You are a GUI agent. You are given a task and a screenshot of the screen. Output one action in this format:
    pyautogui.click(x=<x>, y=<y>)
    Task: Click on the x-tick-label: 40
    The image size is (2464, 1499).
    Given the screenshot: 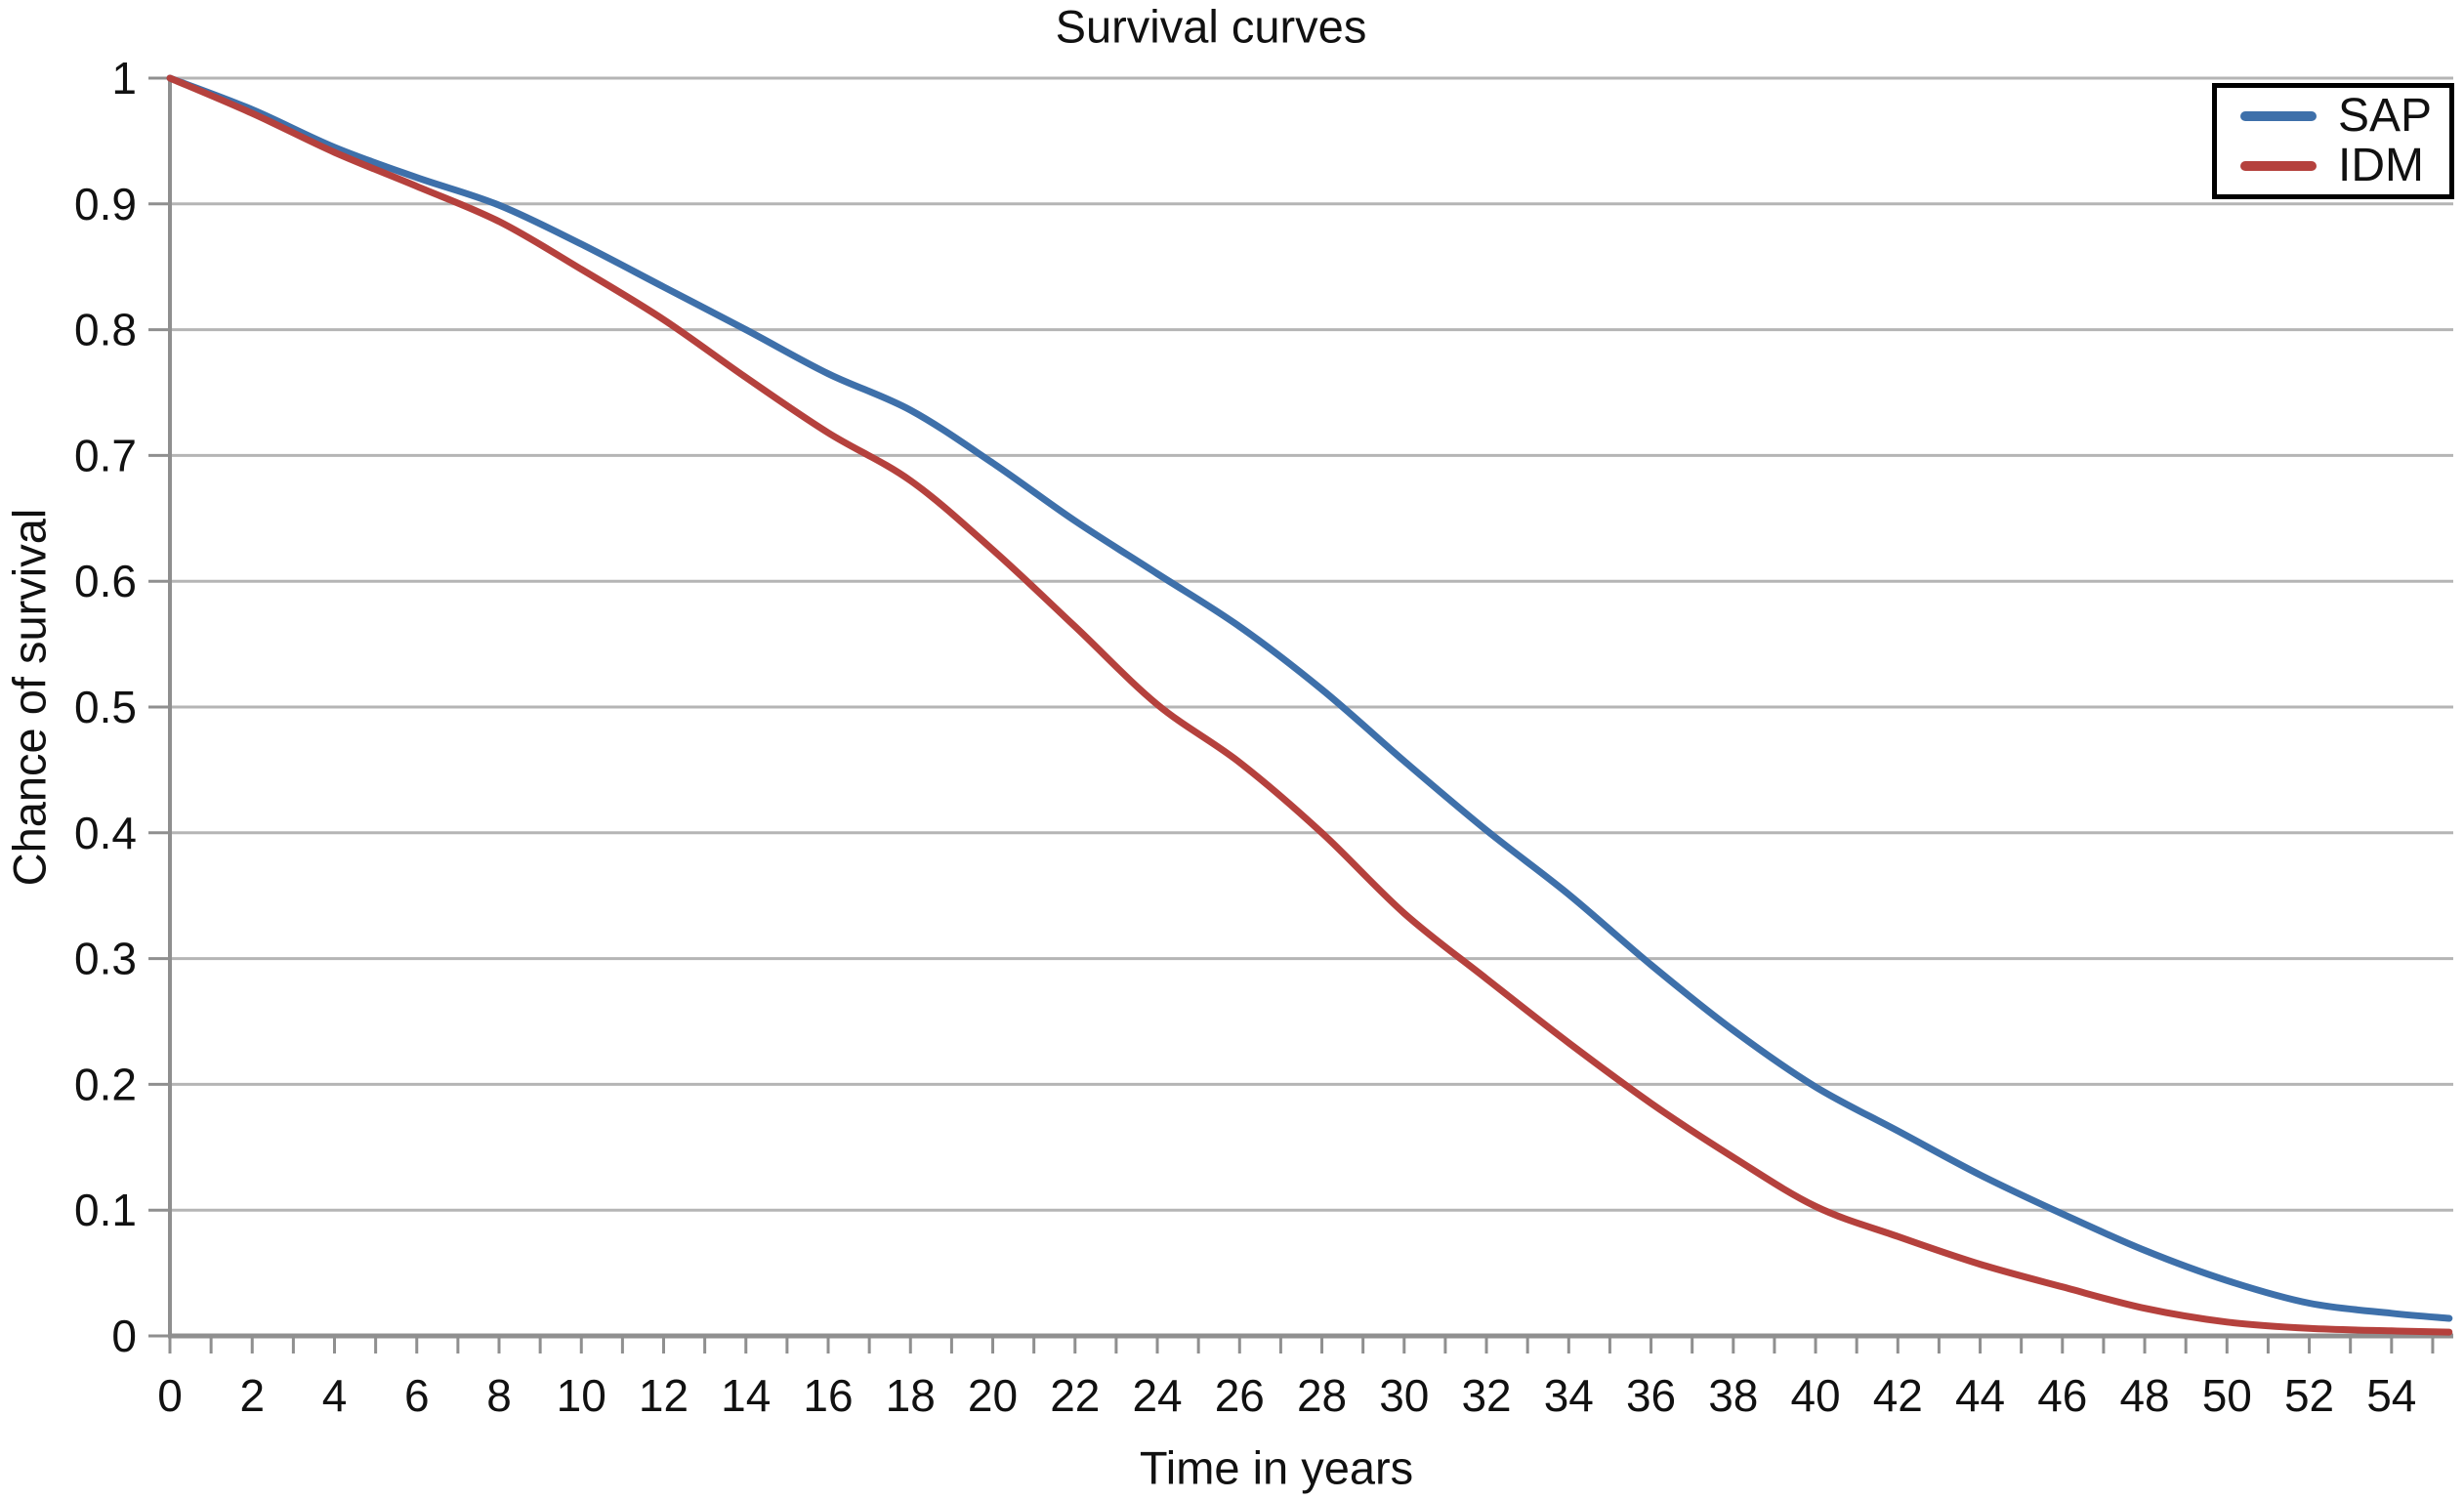 What is the action you would take?
    pyautogui.click(x=1815, y=1395)
    